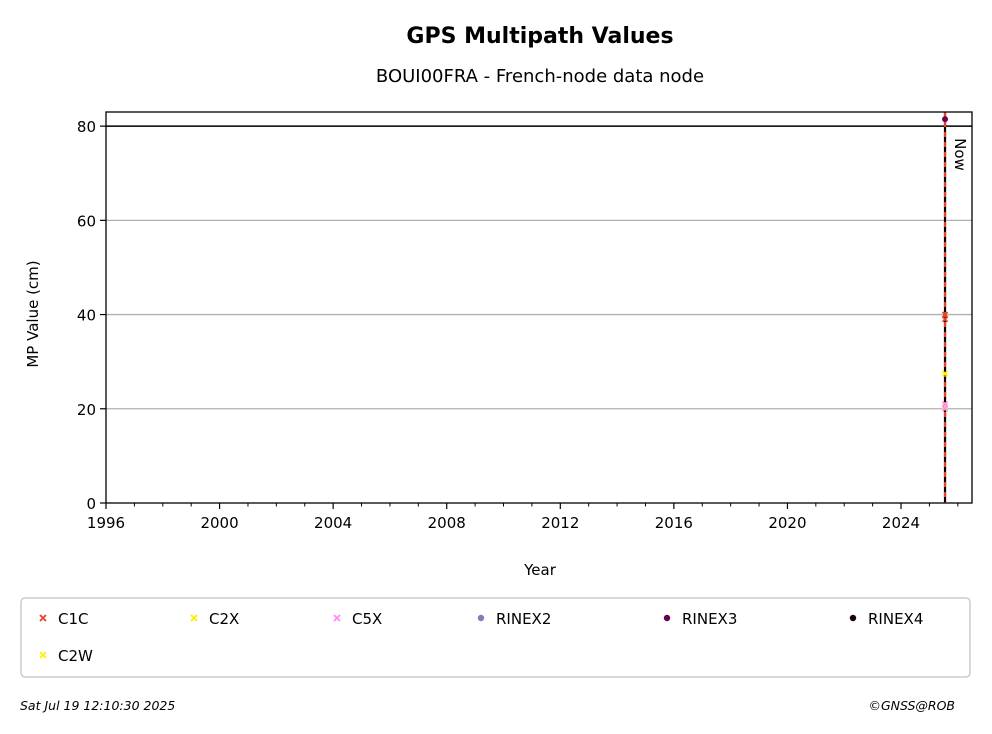 Image resolution: width=992 pixels, height=734 pixels. Describe the element at coordinates (674, 523) in the screenshot. I see `x-tick-label: 2016` at that location.